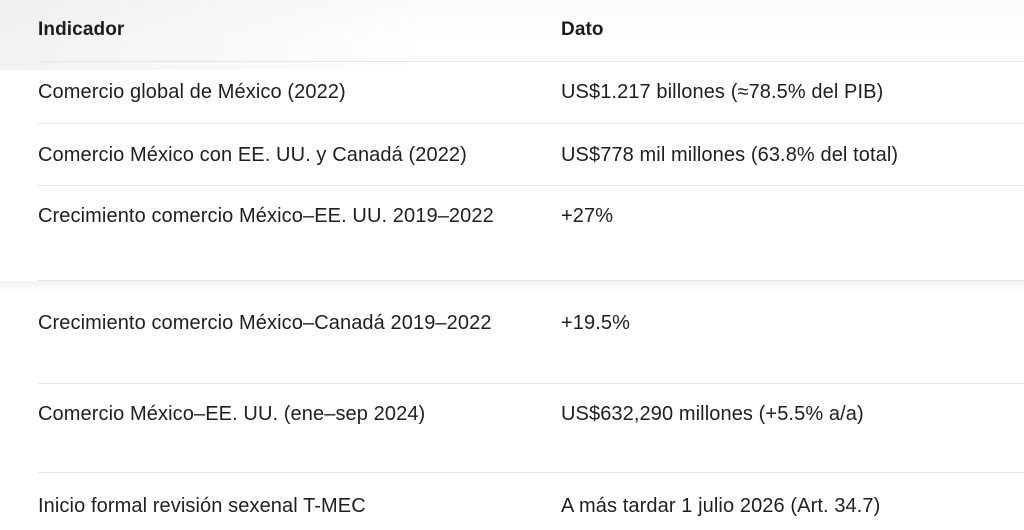 The height and width of the screenshot is (530, 1024). What do you see at coordinates (232, 414) in the screenshot?
I see `row-indicator: Comercio México–EE. UU. (ene–sep 2024)` at bounding box center [232, 414].